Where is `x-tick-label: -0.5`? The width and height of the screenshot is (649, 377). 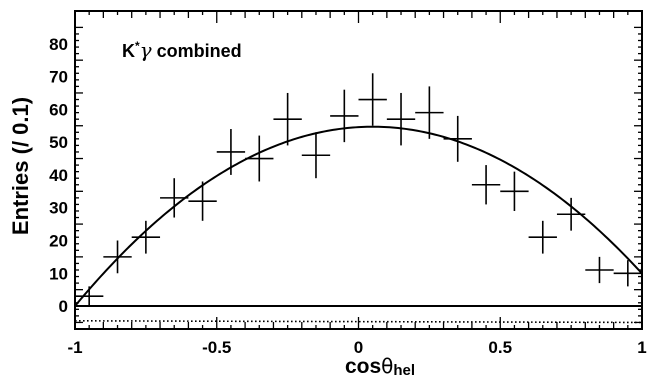
x-tick-label: -0.5 is located at coordinates (216, 347).